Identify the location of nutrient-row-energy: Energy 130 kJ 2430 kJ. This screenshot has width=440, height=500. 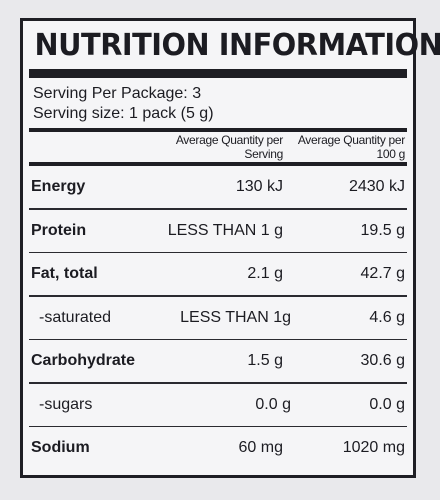
(218, 187).